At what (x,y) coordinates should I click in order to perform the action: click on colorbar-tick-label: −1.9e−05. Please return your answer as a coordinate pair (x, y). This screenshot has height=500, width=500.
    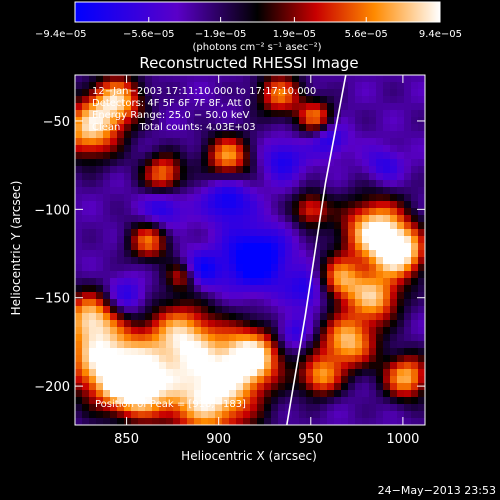
    Looking at the image, I should click on (221, 34).